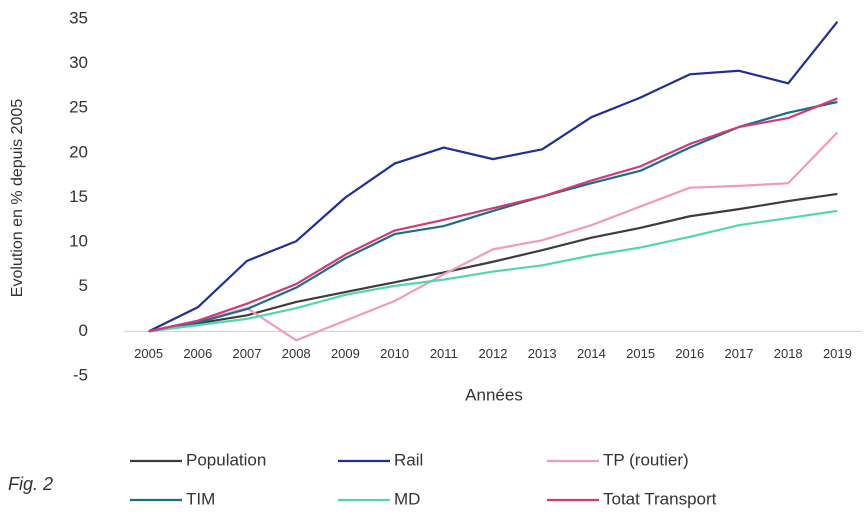 This screenshot has height=517, width=868. Describe the element at coordinates (660, 498) in the screenshot. I see `legend-label: Totat Transport` at that location.